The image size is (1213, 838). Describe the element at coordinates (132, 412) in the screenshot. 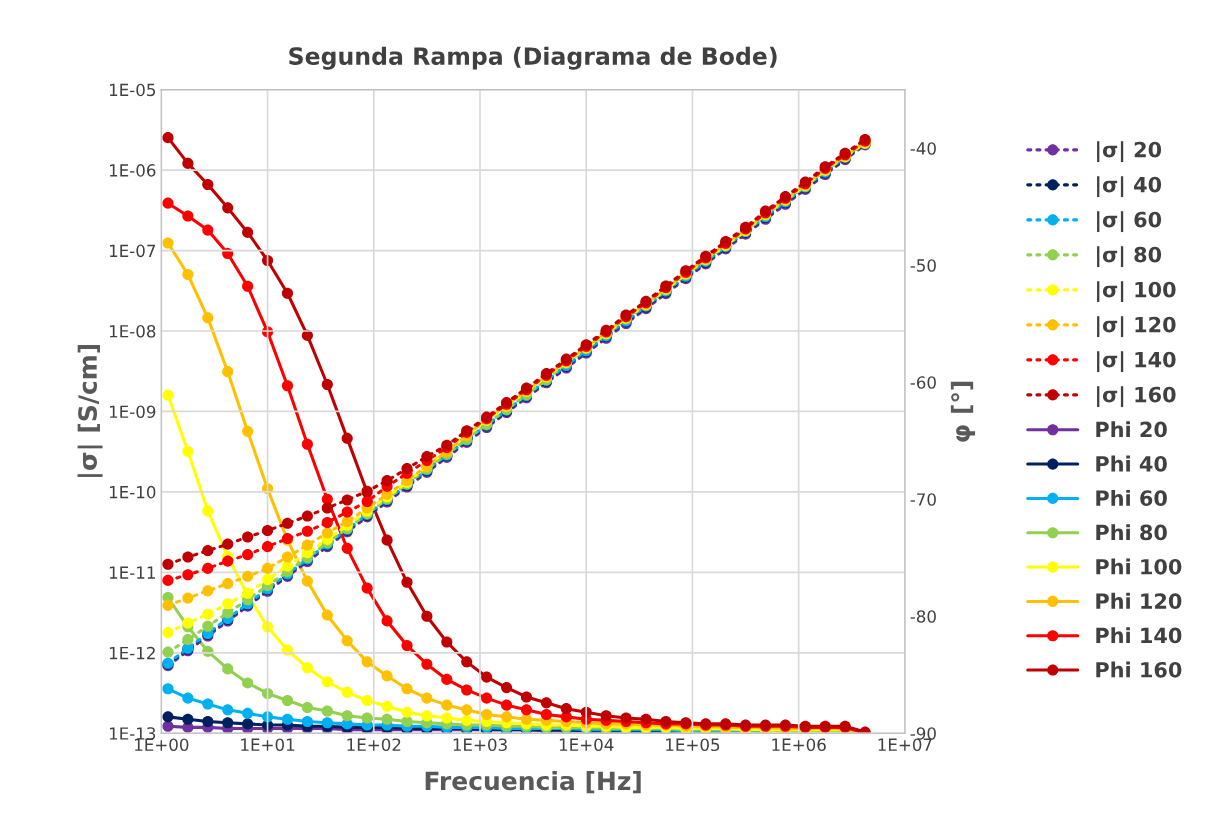

I see `y-tick-label: 1E-09` at that location.